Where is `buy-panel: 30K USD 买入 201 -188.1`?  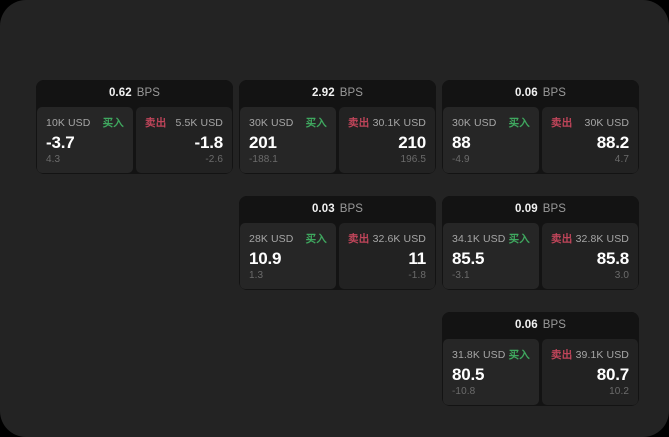
buy-panel: 30K USD 买入 201 -188.1 is located at coordinates (288, 140).